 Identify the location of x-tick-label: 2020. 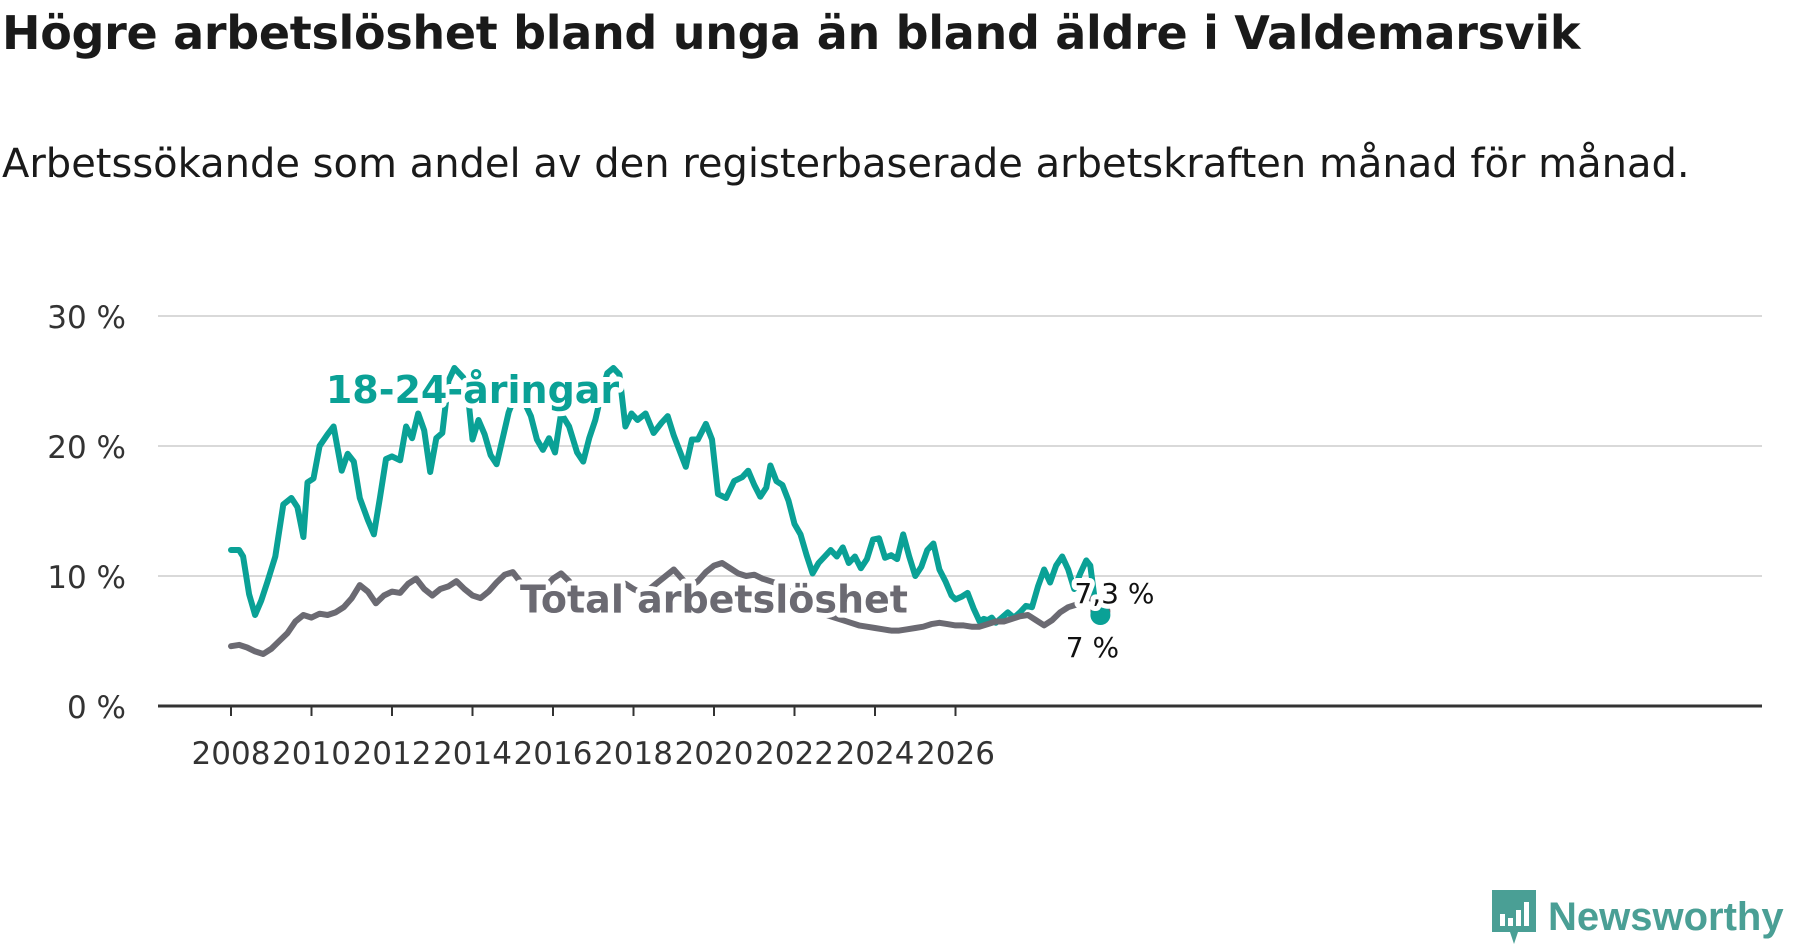
(714, 754).